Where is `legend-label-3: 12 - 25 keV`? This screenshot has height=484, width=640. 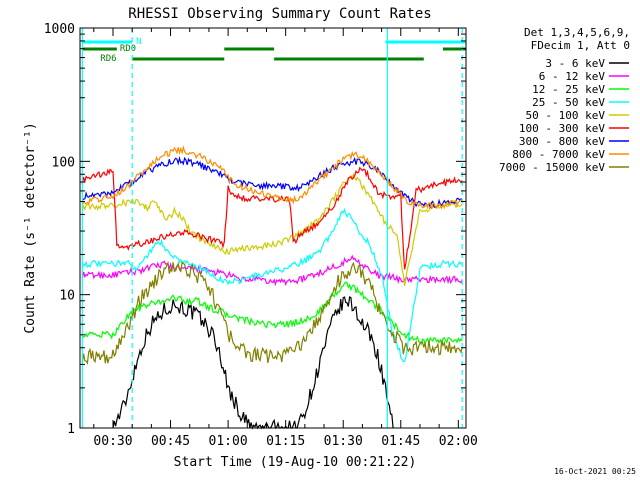
legend-label-3: 12 - 25 keV is located at coordinates (568, 89).